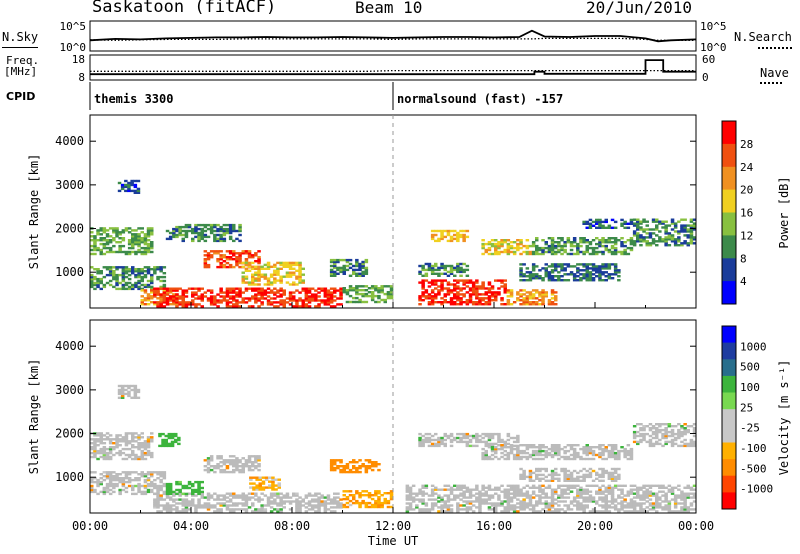  What do you see at coordinates (494, 526) in the screenshot?
I see `x-tick-label: 16:00` at bounding box center [494, 526].